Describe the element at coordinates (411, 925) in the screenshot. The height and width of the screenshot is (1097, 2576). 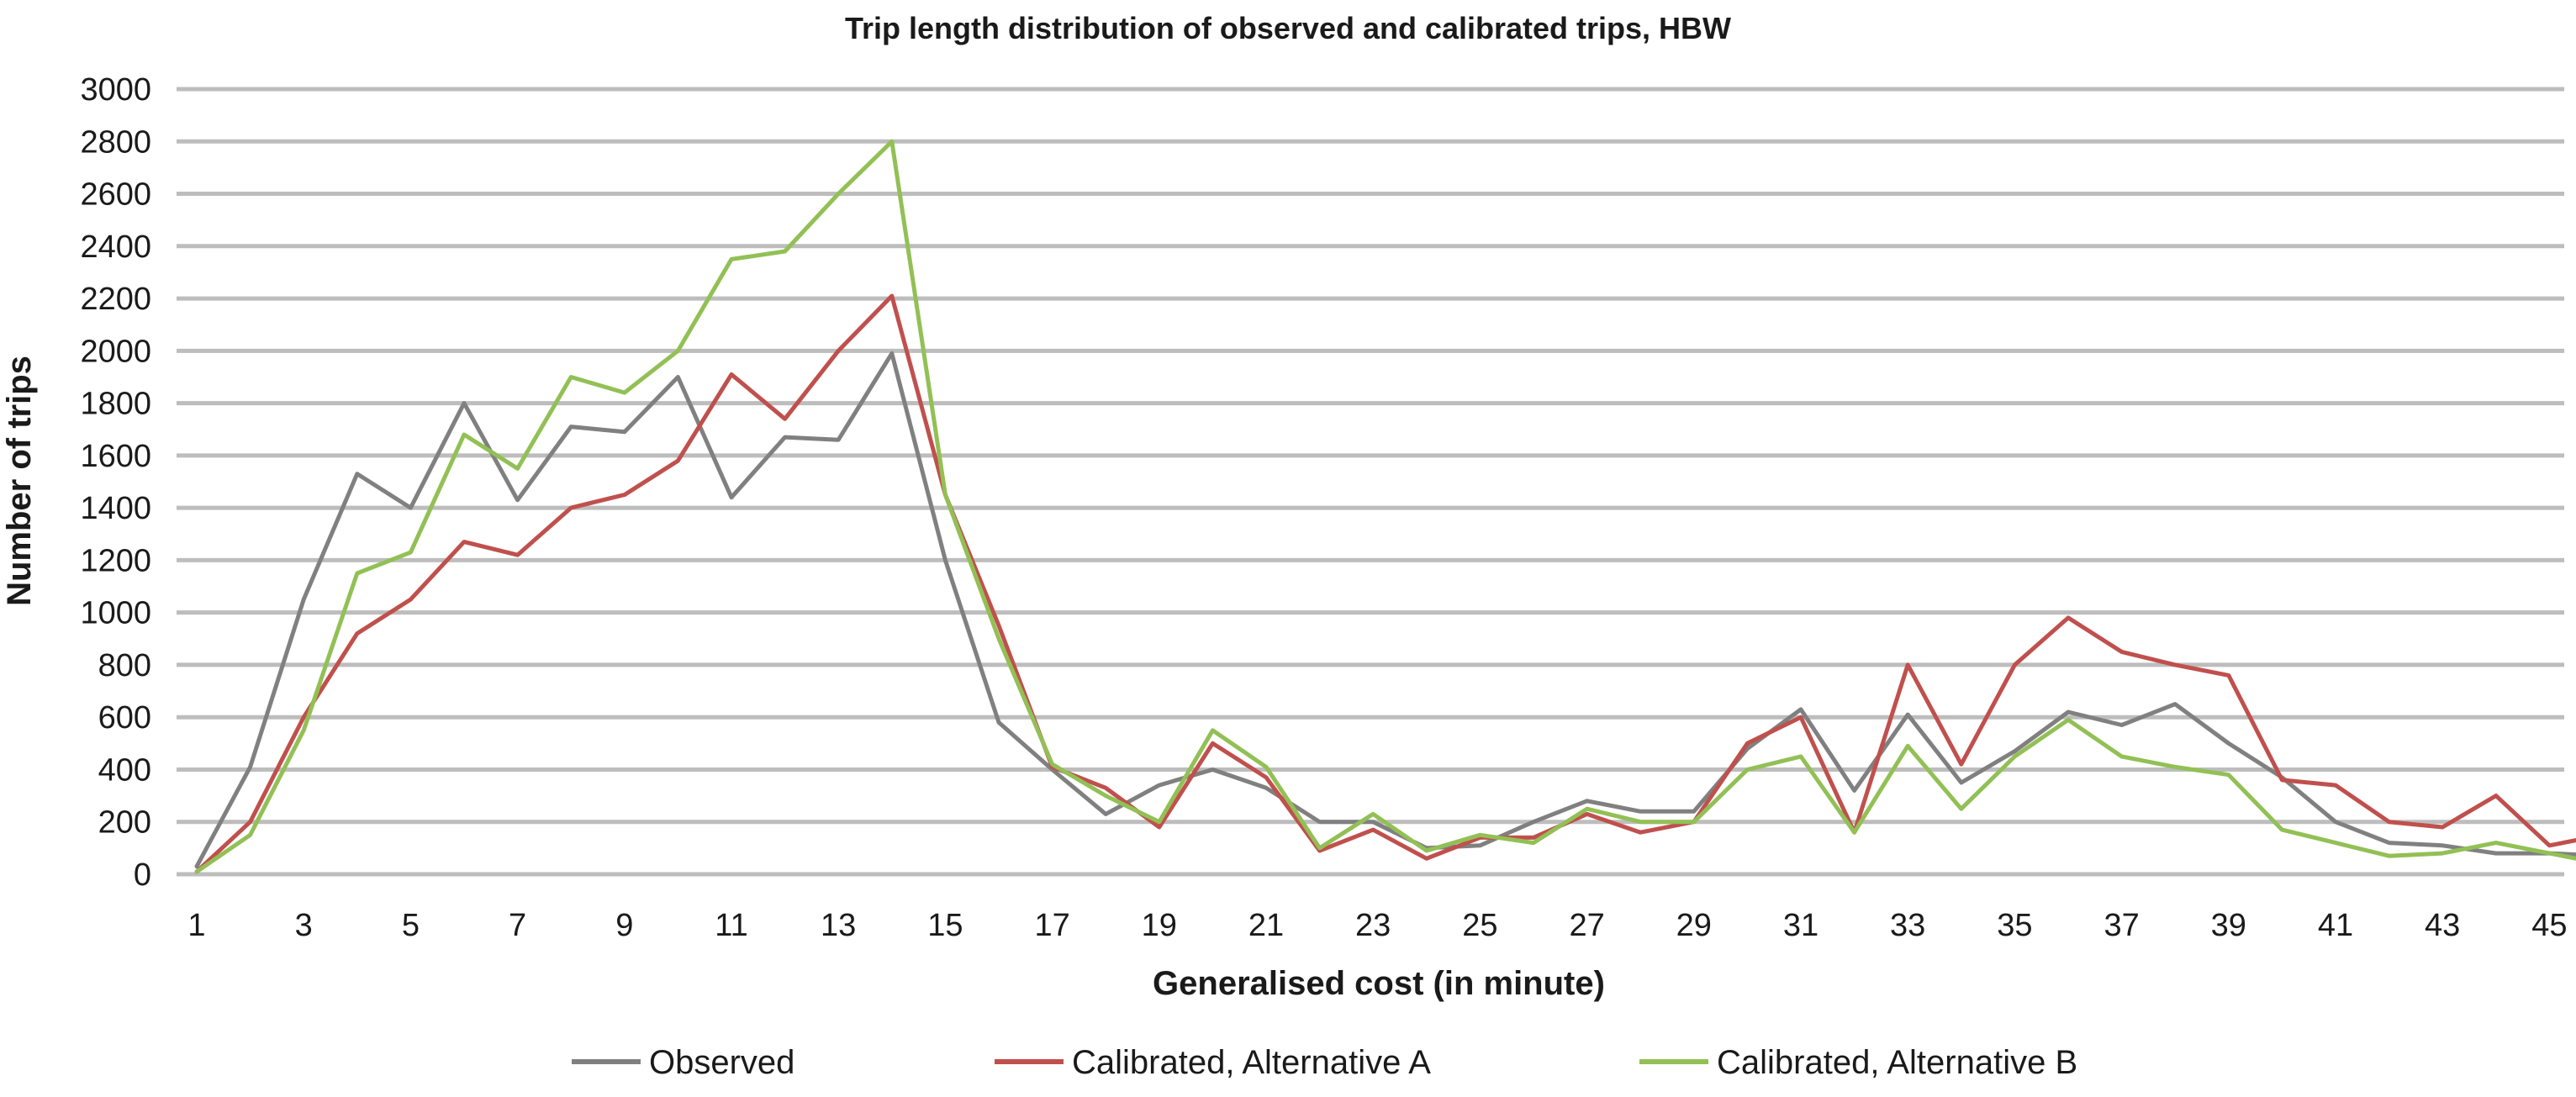
I see `x-tick-label: 5` at that location.